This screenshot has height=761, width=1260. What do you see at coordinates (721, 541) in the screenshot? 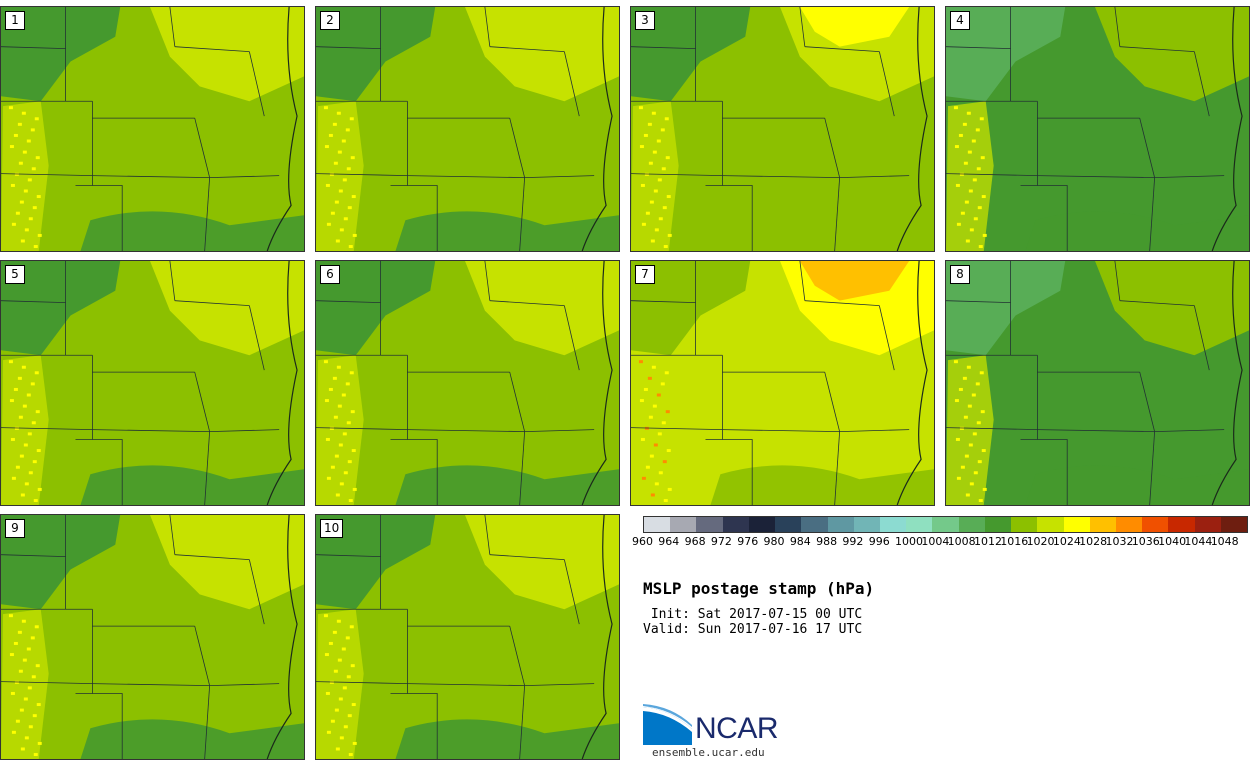
I see `colorbar-tick-label: 972` at bounding box center [721, 541].